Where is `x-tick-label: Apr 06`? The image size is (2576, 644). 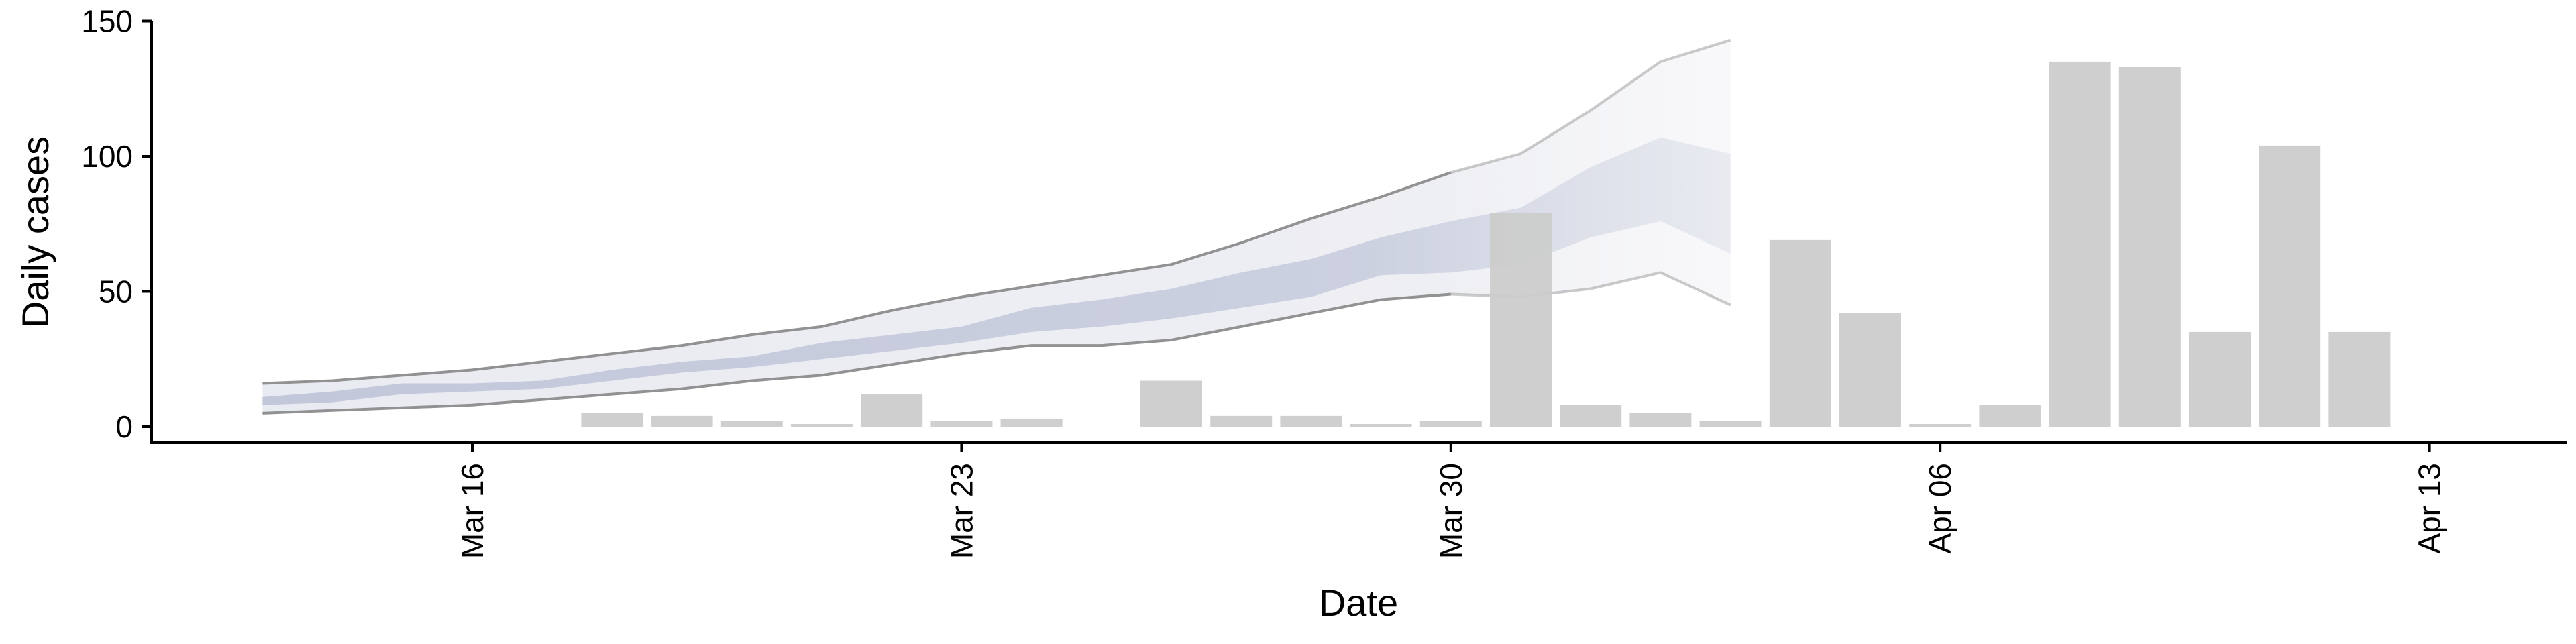 x-tick-label: Apr 06 is located at coordinates (1940, 508).